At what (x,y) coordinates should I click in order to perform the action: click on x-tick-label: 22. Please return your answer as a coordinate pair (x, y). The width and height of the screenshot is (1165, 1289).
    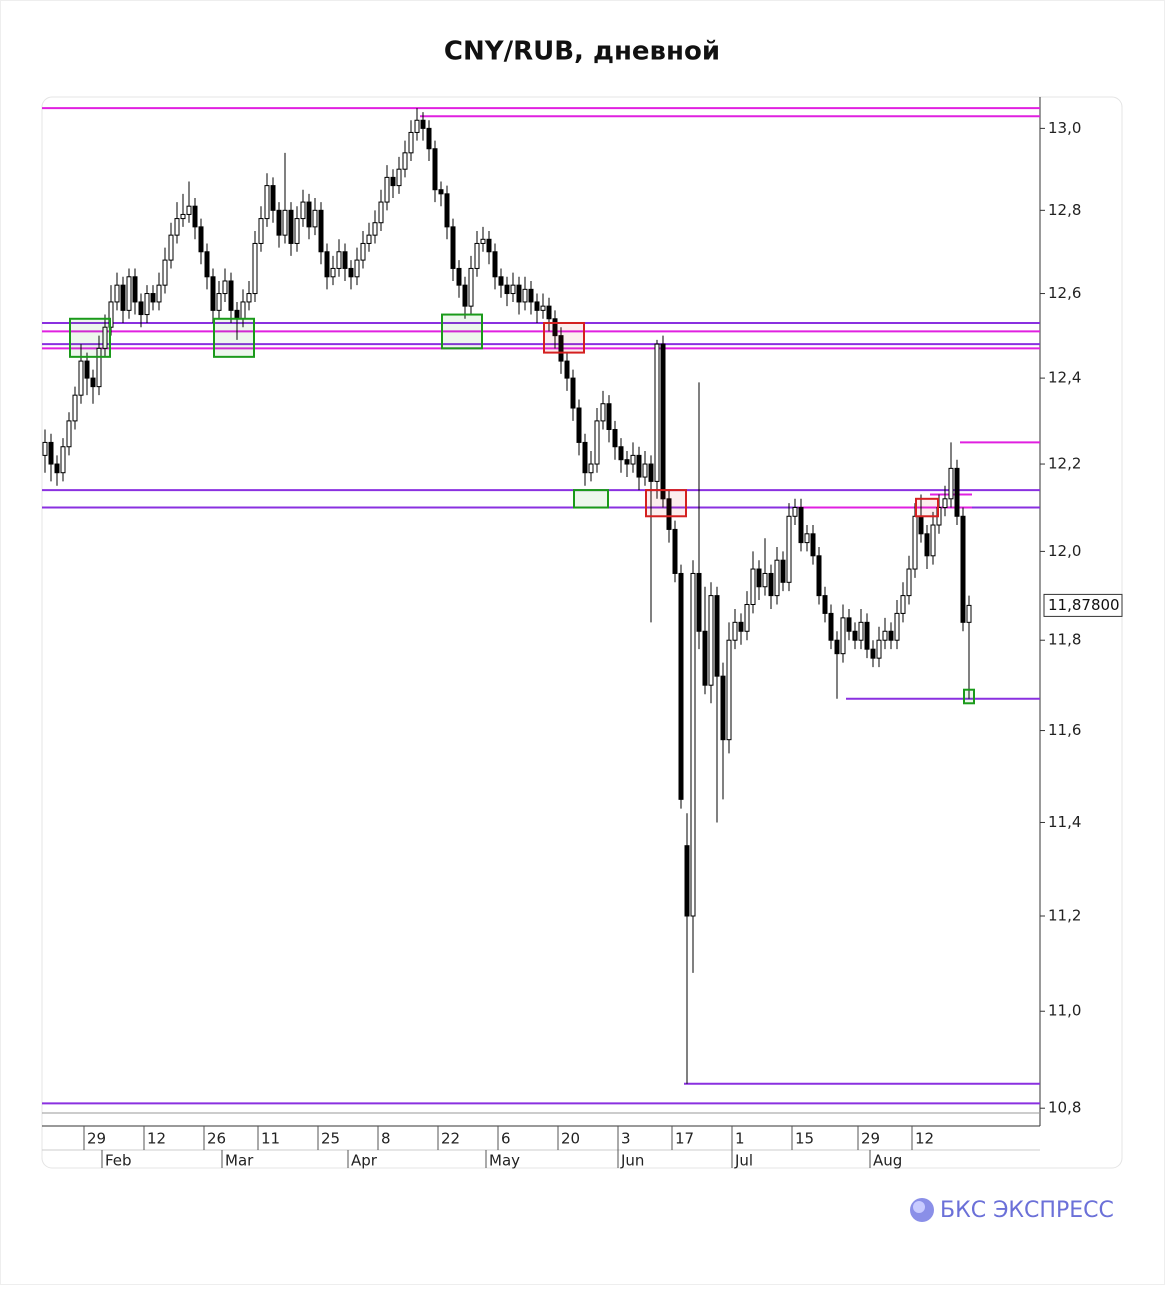
    Looking at the image, I should click on (450, 1139).